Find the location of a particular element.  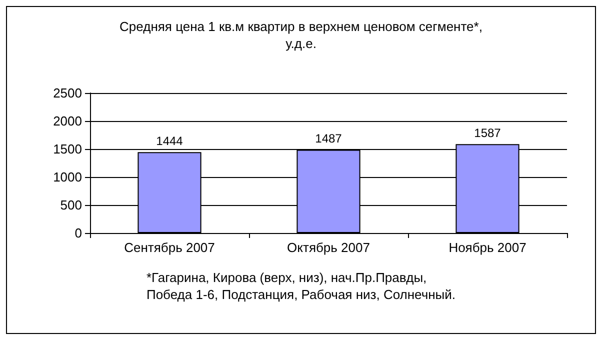

data-label: 1444 is located at coordinates (170, 141).